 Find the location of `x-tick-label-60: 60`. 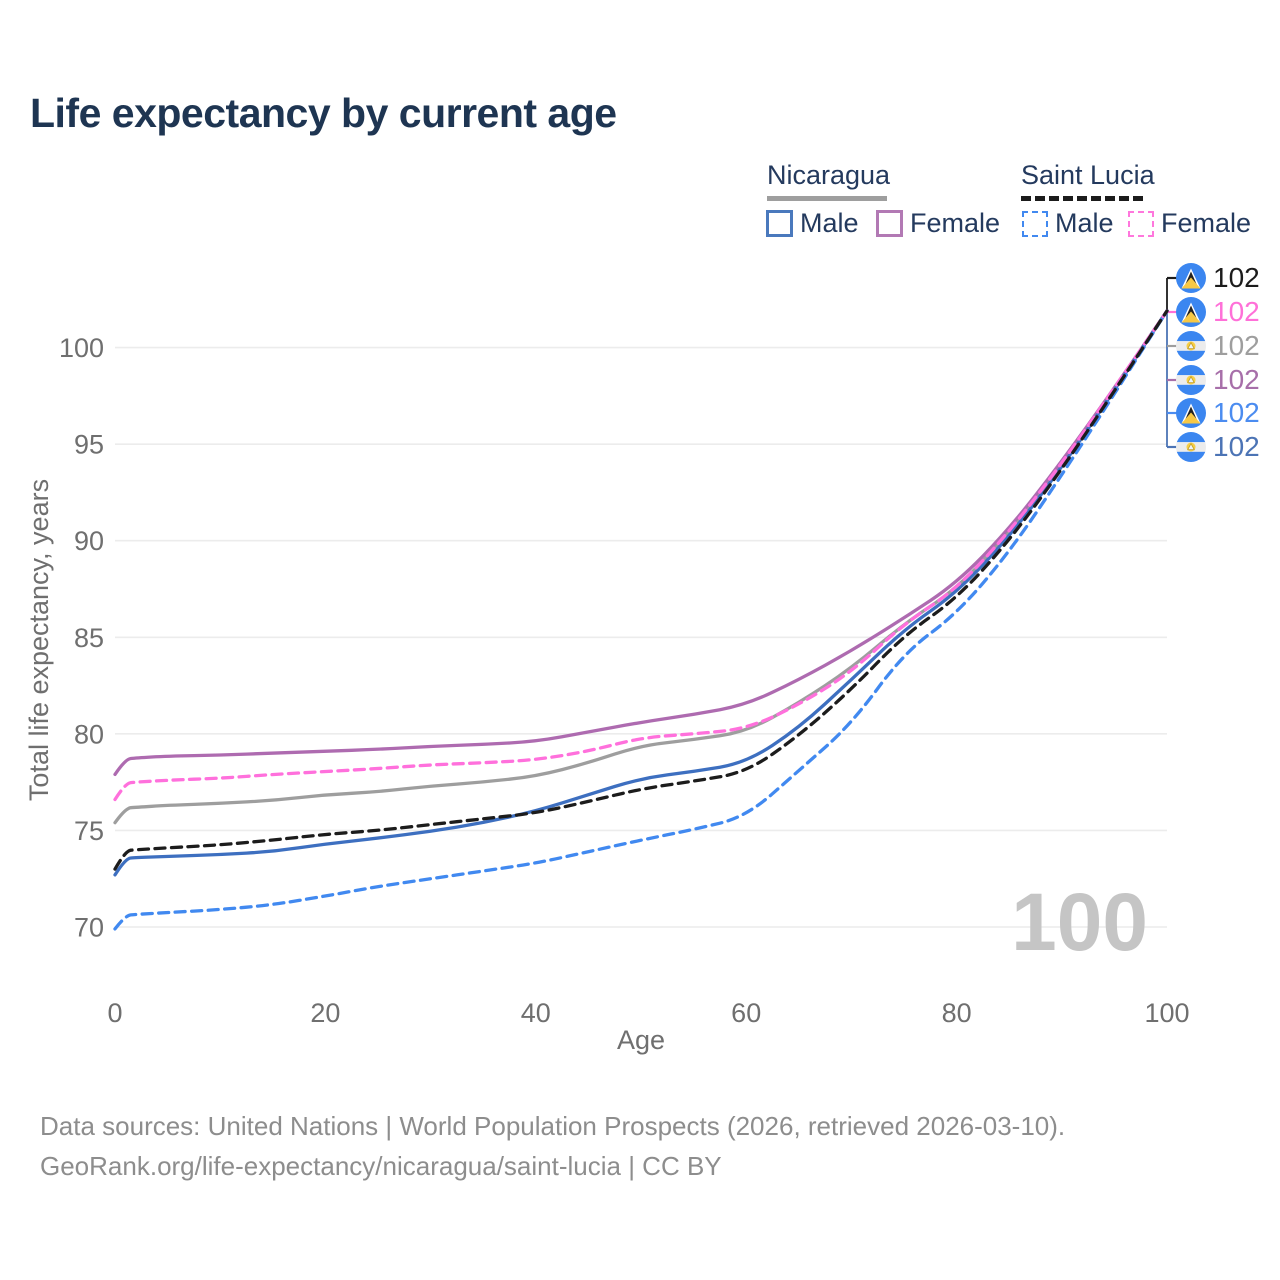

x-tick-label-60: 60 is located at coordinates (746, 1013).